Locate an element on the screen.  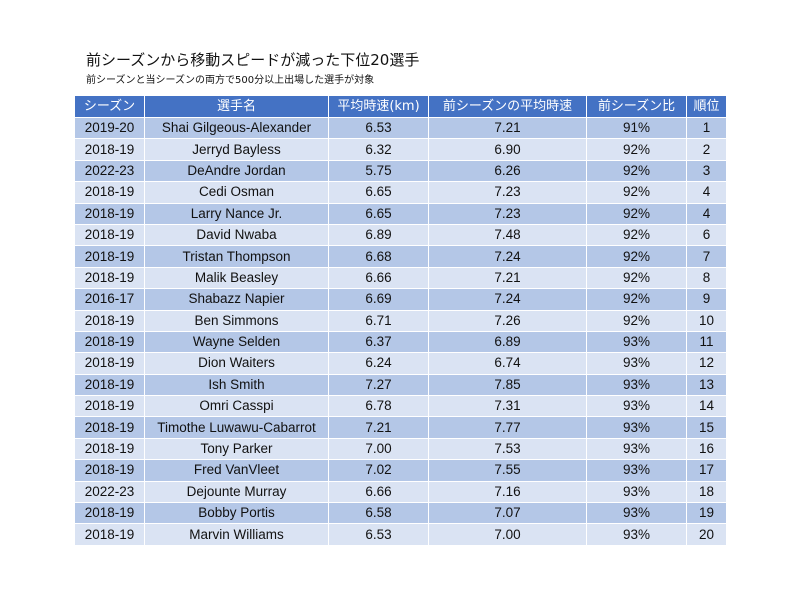
season-cell: 2022-23 is located at coordinates (109, 492).